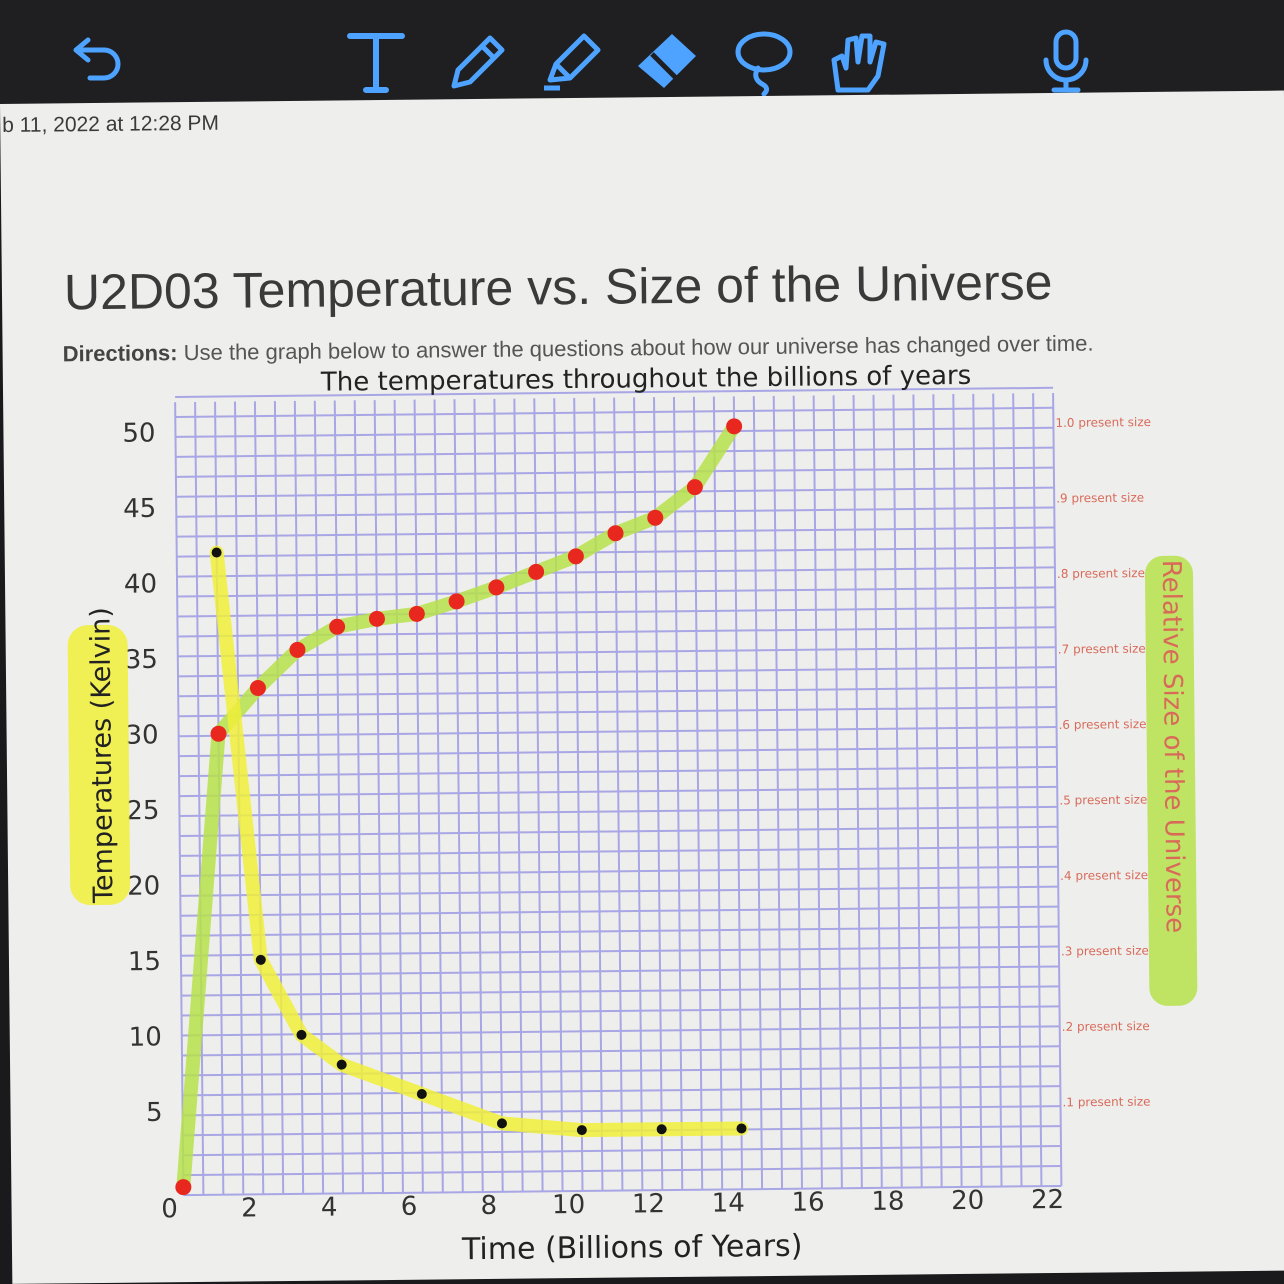  I want to click on y-tick-label: 30, so click(141, 735).